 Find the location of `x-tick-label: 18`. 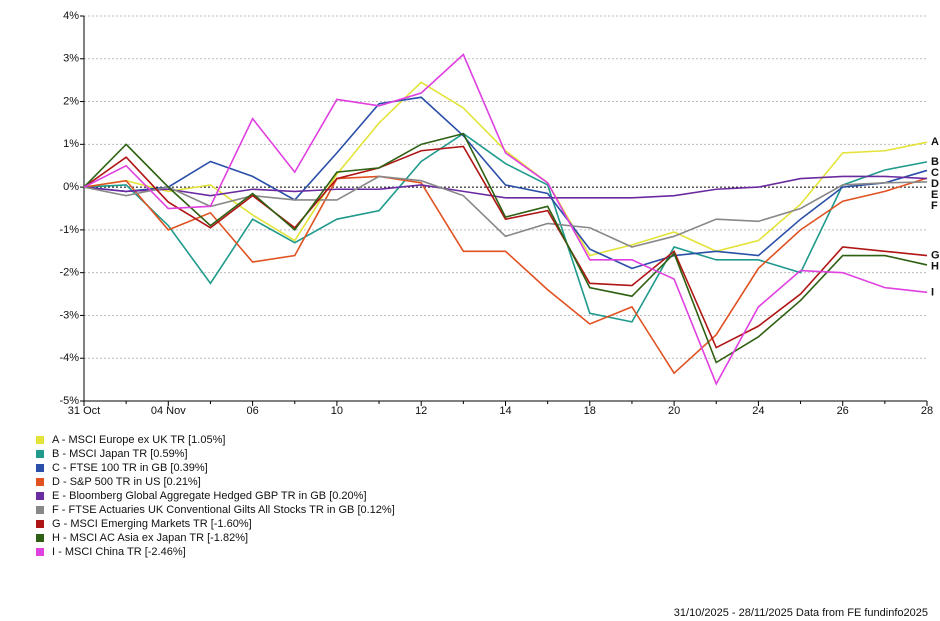

x-tick-label: 18 is located at coordinates (590, 411).